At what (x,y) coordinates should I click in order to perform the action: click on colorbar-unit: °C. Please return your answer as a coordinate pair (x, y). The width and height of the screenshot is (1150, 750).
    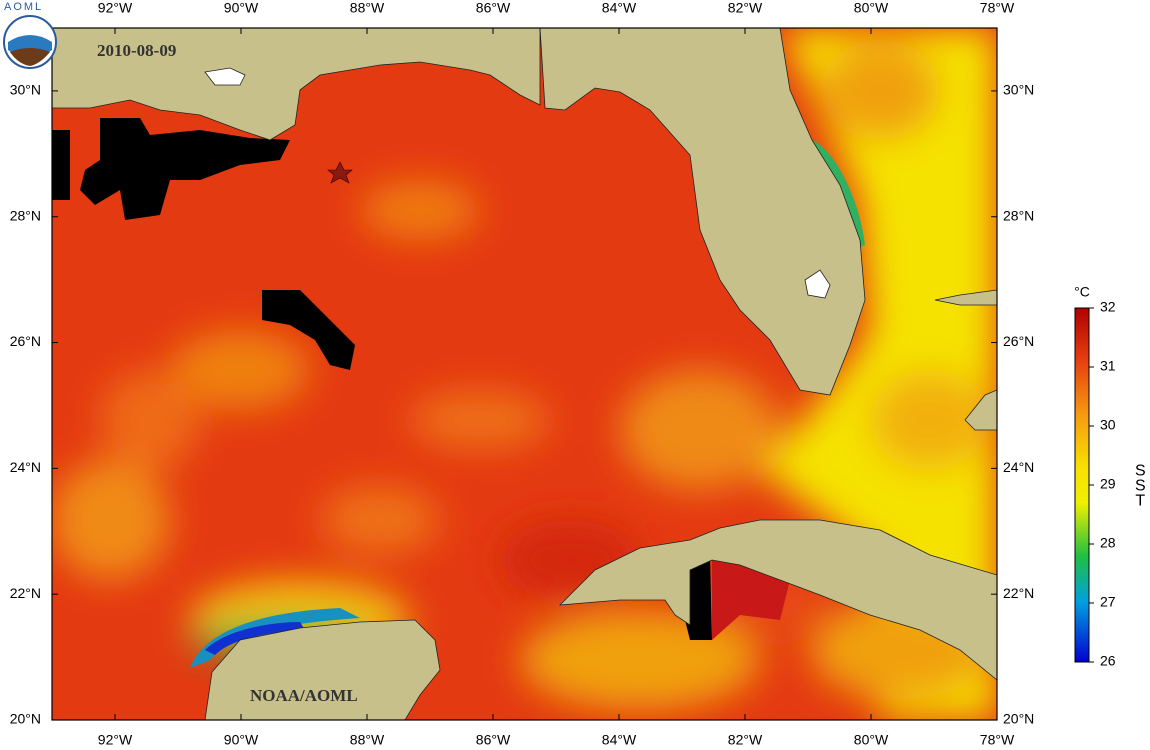
    Looking at the image, I should click on (1082, 292).